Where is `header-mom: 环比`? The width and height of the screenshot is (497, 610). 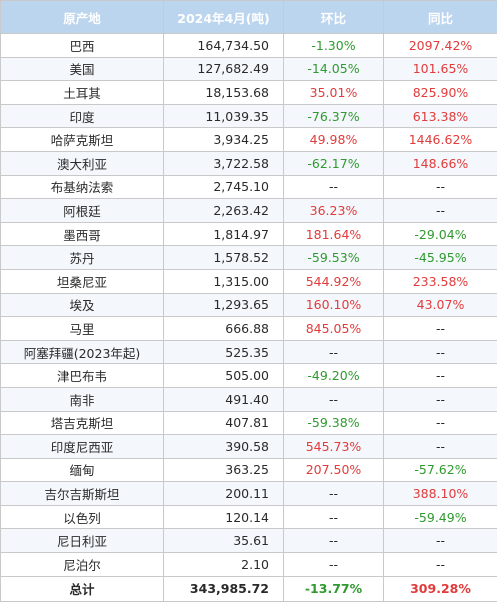 header-mom: 环比 is located at coordinates (333, 17).